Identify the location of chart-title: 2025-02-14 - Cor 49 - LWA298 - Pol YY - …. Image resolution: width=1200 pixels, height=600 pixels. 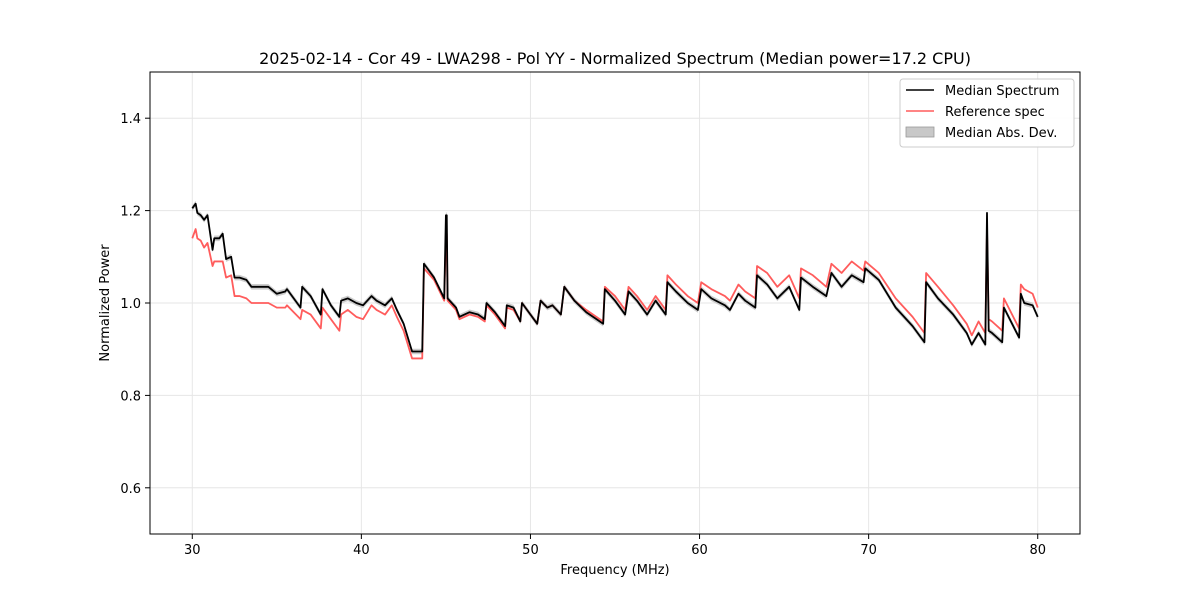
(615, 58).